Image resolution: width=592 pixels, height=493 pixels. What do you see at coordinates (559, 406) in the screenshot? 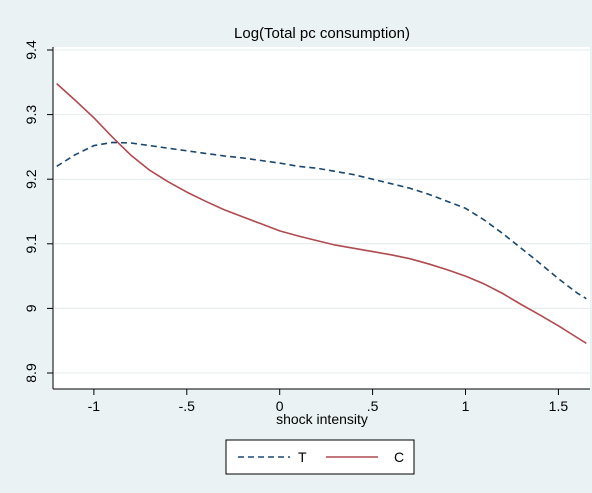
I see `x-tick-label: 1.5` at bounding box center [559, 406].